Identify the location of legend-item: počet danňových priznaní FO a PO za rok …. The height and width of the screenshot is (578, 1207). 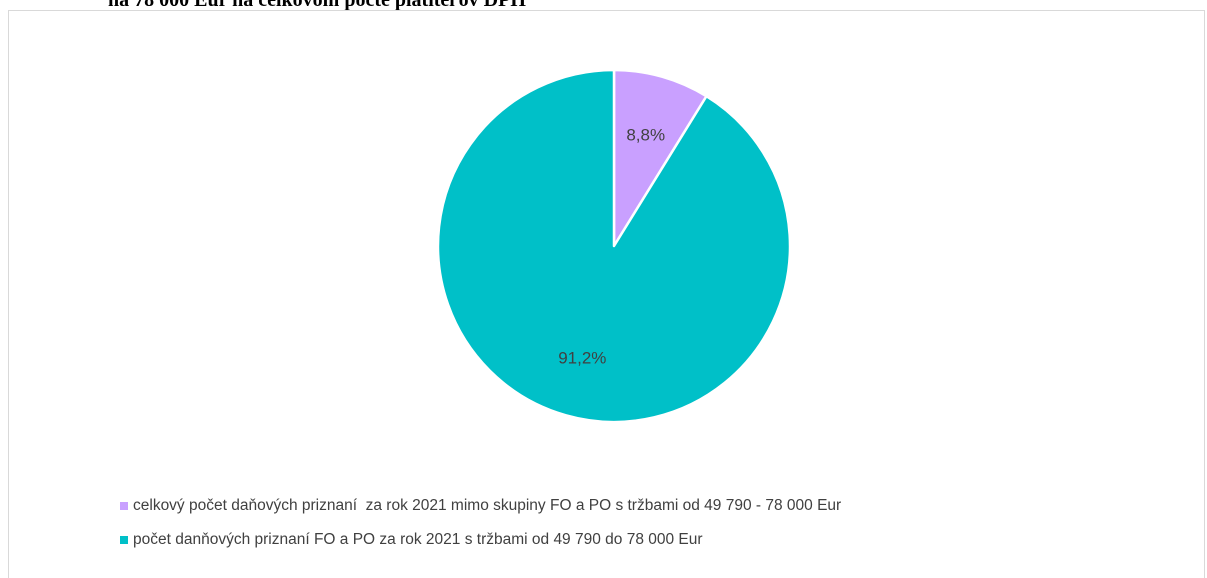
(480, 540).